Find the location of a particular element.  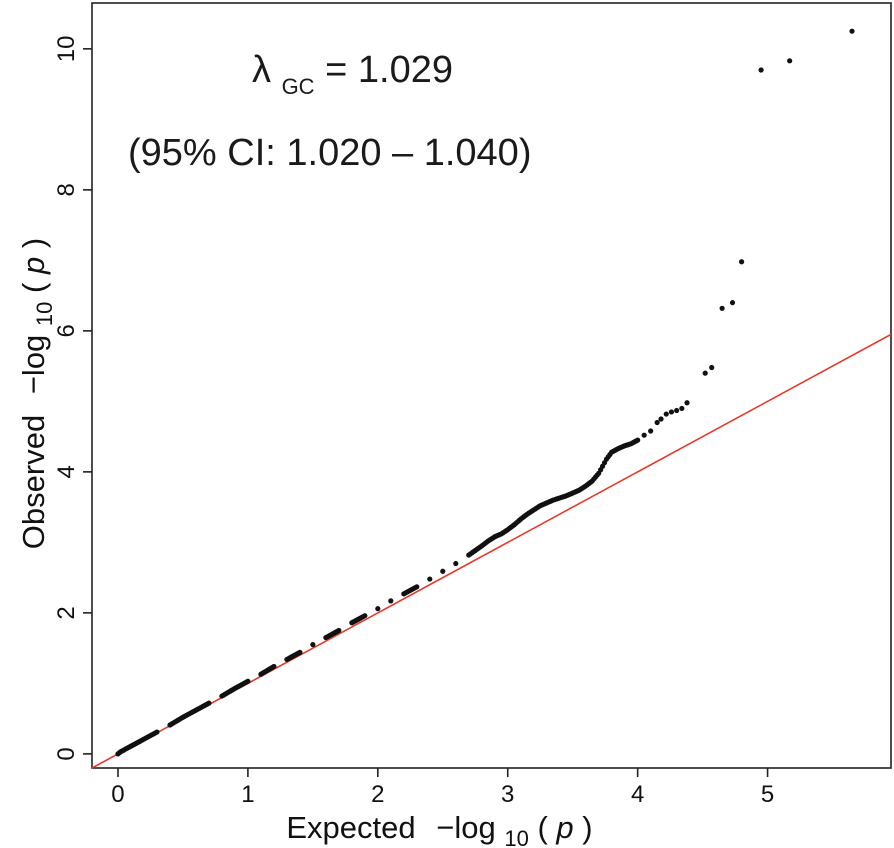

x-tick-label: 1 is located at coordinates (247, 794).